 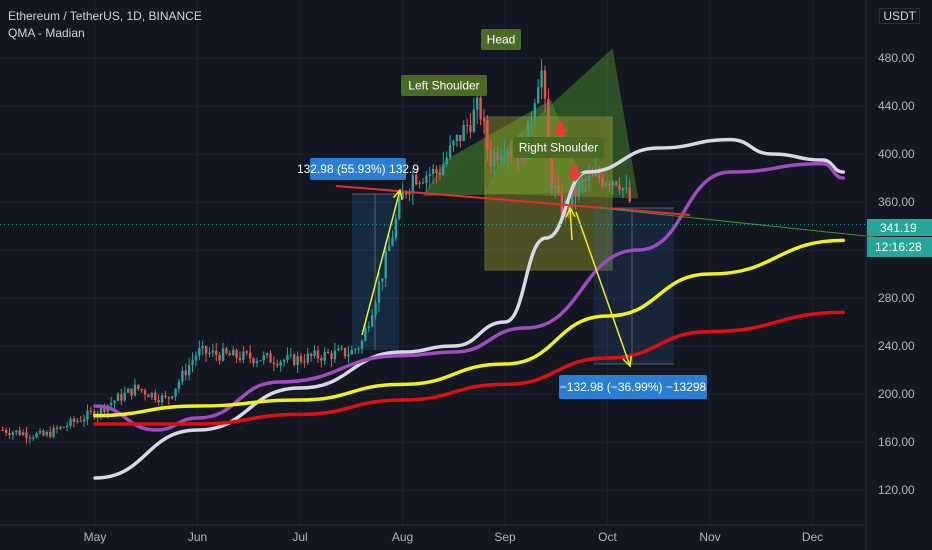 What do you see at coordinates (560, 133) in the screenshot?
I see `red-arrow-1-head` at bounding box center [560, 133].